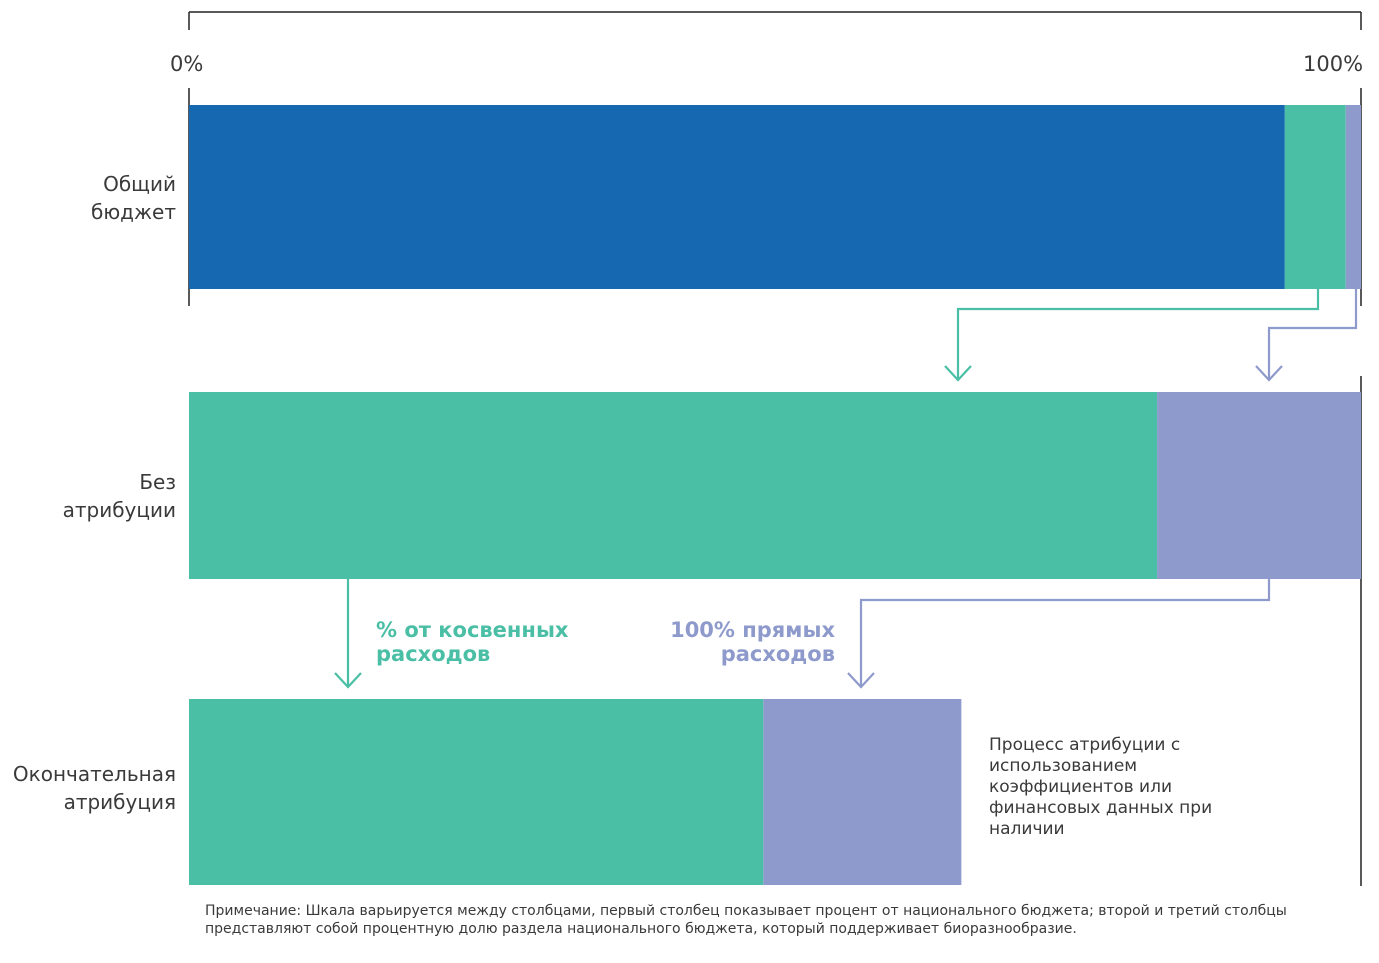  What do you see at coordinates (476, 792) in the screenshot?
I see `final-attribution-indirect-segment` at bounding box center [476, 792].